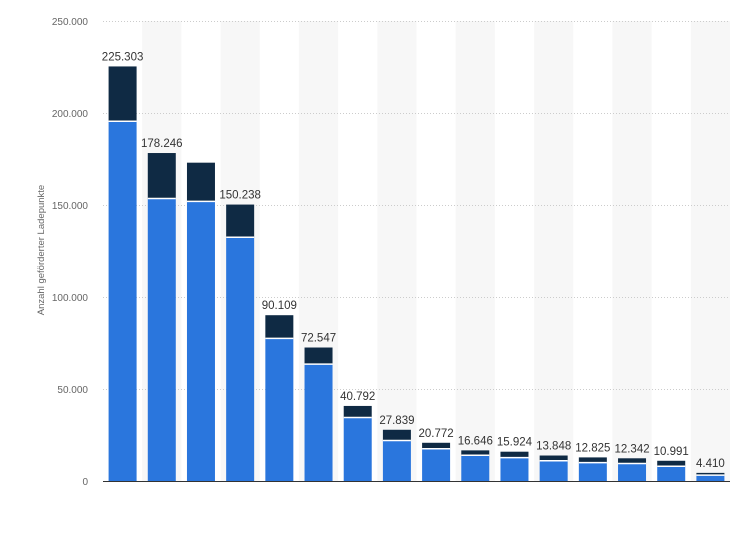  Describe the element at coordinates (85, 482) in the screenshot. I see `y-tick-label: 0` at that location.